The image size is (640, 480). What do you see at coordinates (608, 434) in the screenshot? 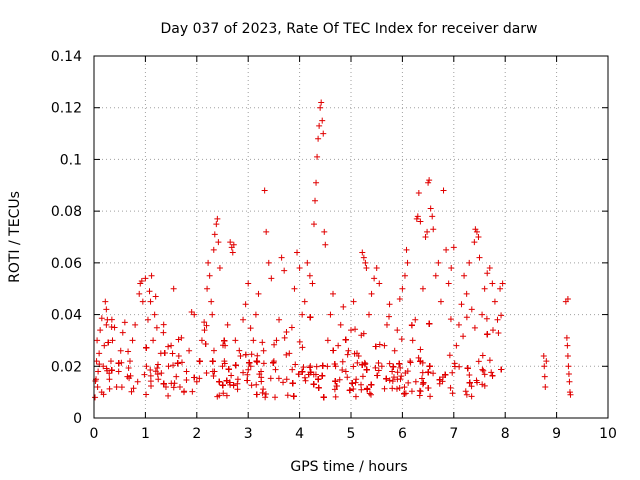
I see `x-tick-label: 10` at bounding box center [608, 434].